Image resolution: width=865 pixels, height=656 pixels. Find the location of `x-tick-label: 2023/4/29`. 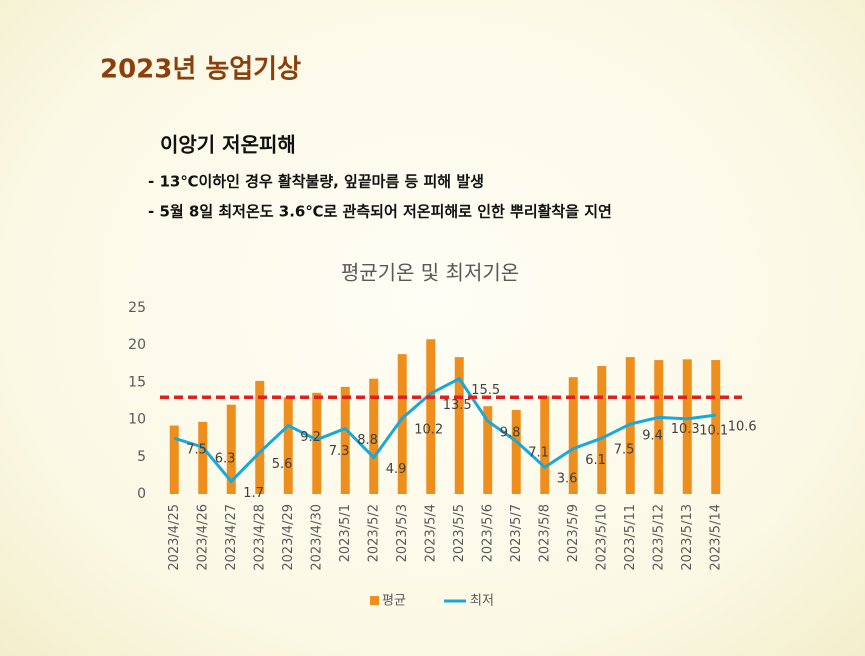

x-tick-label: 2023/4/29 is located at coordinates (288, 537).